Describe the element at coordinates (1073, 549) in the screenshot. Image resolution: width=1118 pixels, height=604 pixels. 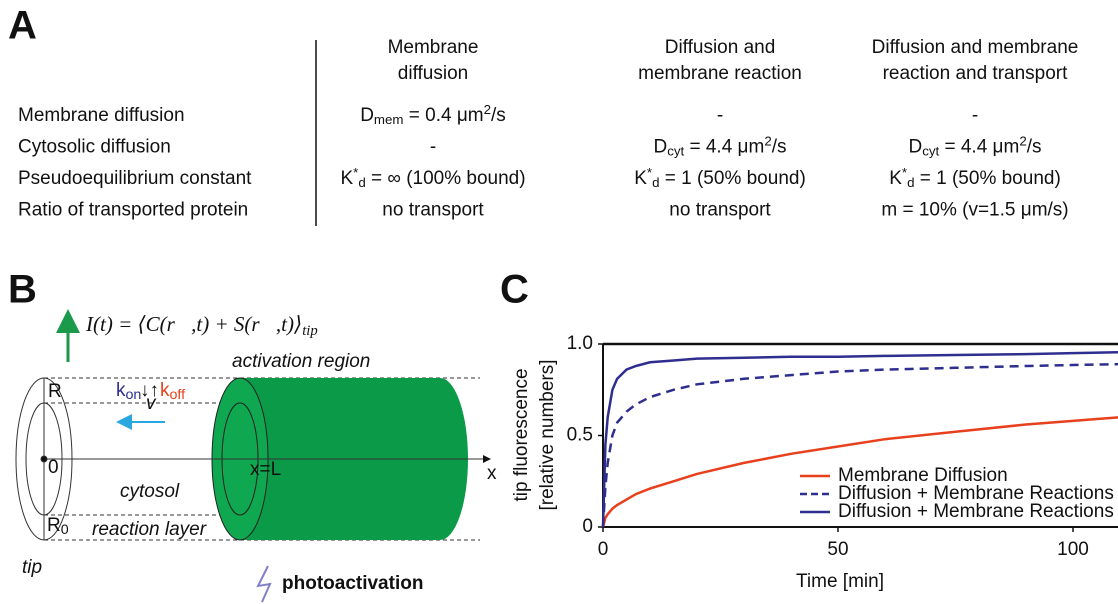
I see `x-tick-label: 100` at that location.